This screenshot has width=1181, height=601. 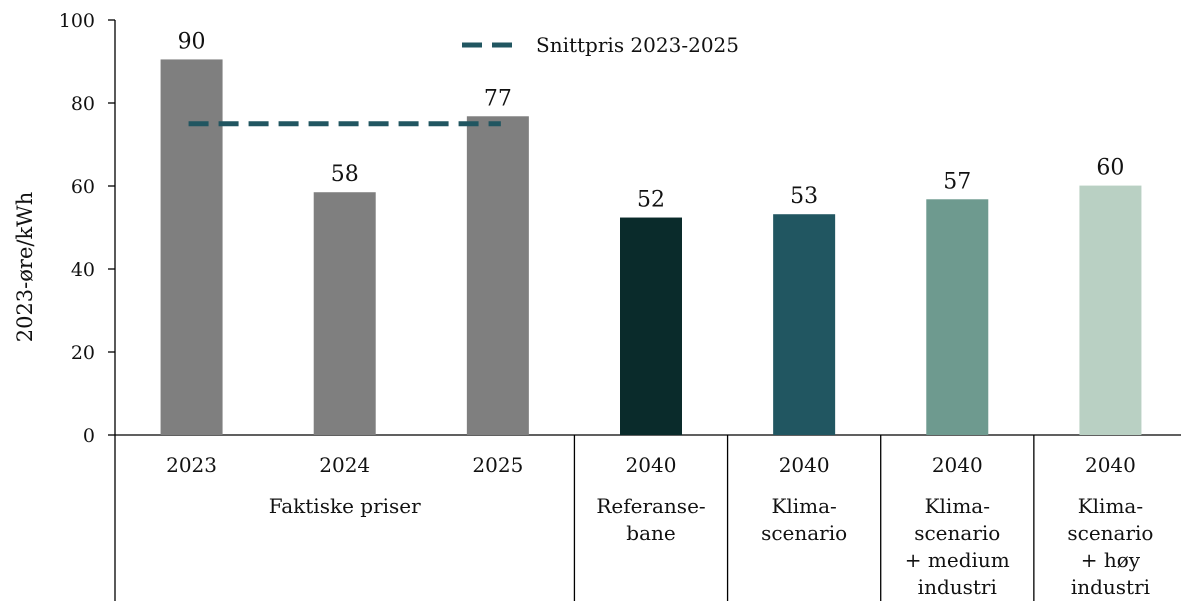 I want to click on legend: Snittpris 2023-2025, so click(x=600, y=45).